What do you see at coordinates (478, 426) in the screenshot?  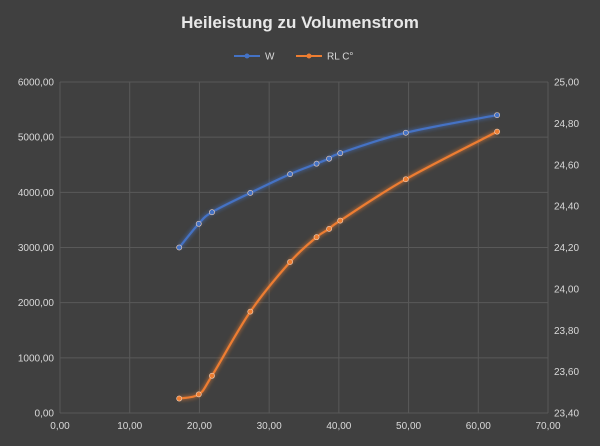 I see `x-tick-label: 60,00` at bounding box center [478, 426].